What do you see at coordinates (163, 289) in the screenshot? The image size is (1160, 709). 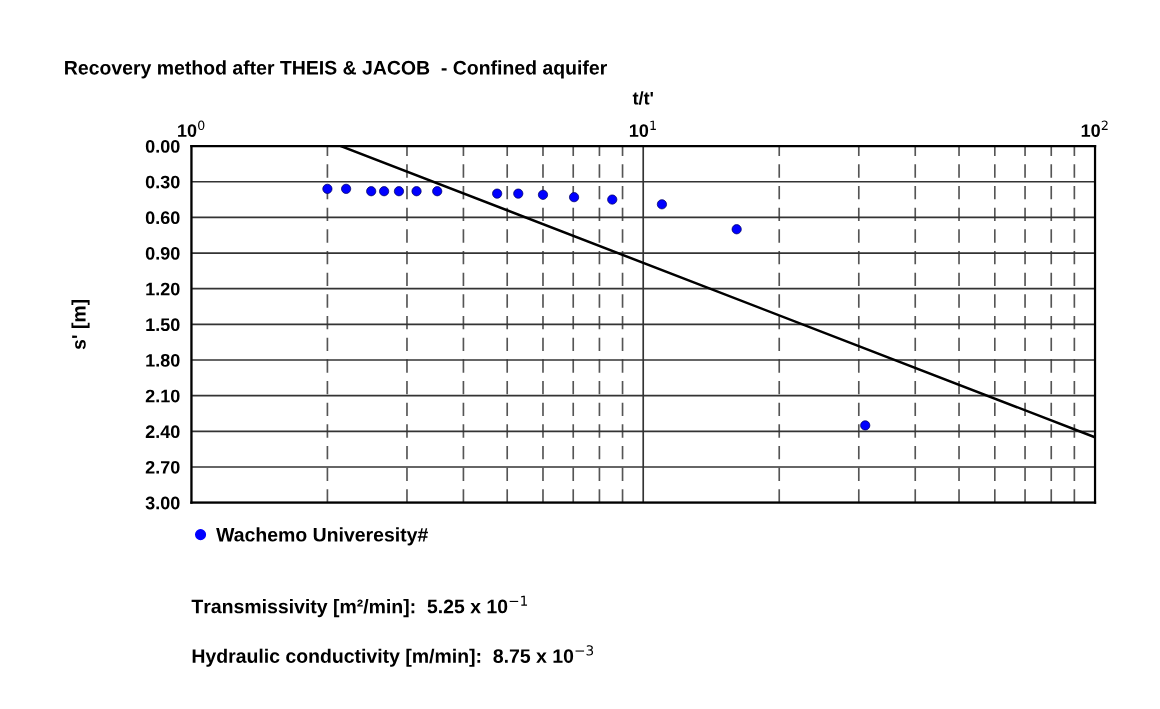 I see `y-tick-label: 1.20` at bounding box center [163, 289].